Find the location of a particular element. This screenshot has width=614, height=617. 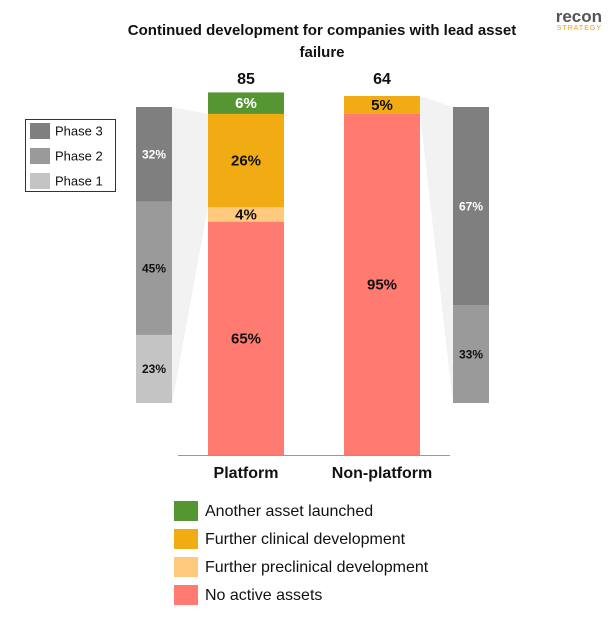

value-label: 95% is located at coordinates (382, 284).